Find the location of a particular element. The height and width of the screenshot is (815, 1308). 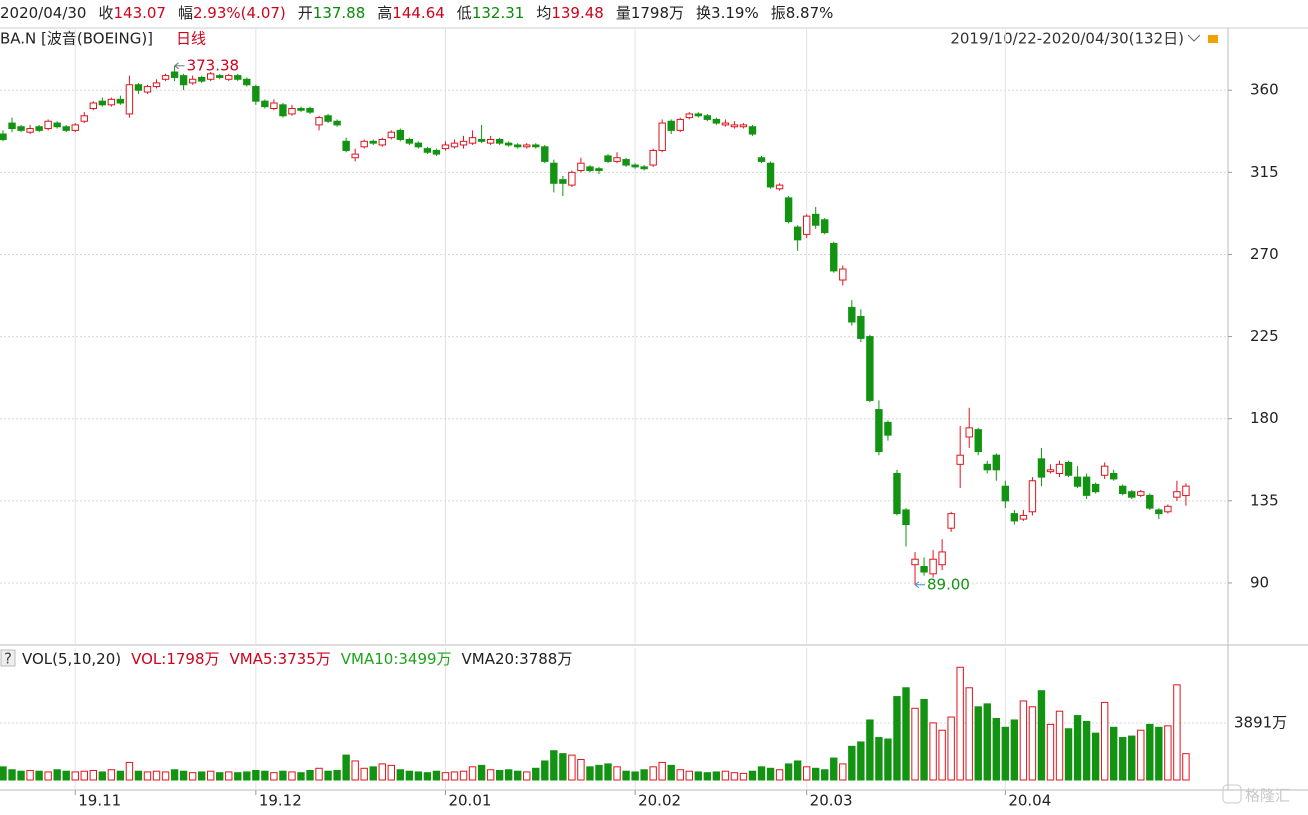

annotation-label: 89.00 is located at coordinates (948, 584).